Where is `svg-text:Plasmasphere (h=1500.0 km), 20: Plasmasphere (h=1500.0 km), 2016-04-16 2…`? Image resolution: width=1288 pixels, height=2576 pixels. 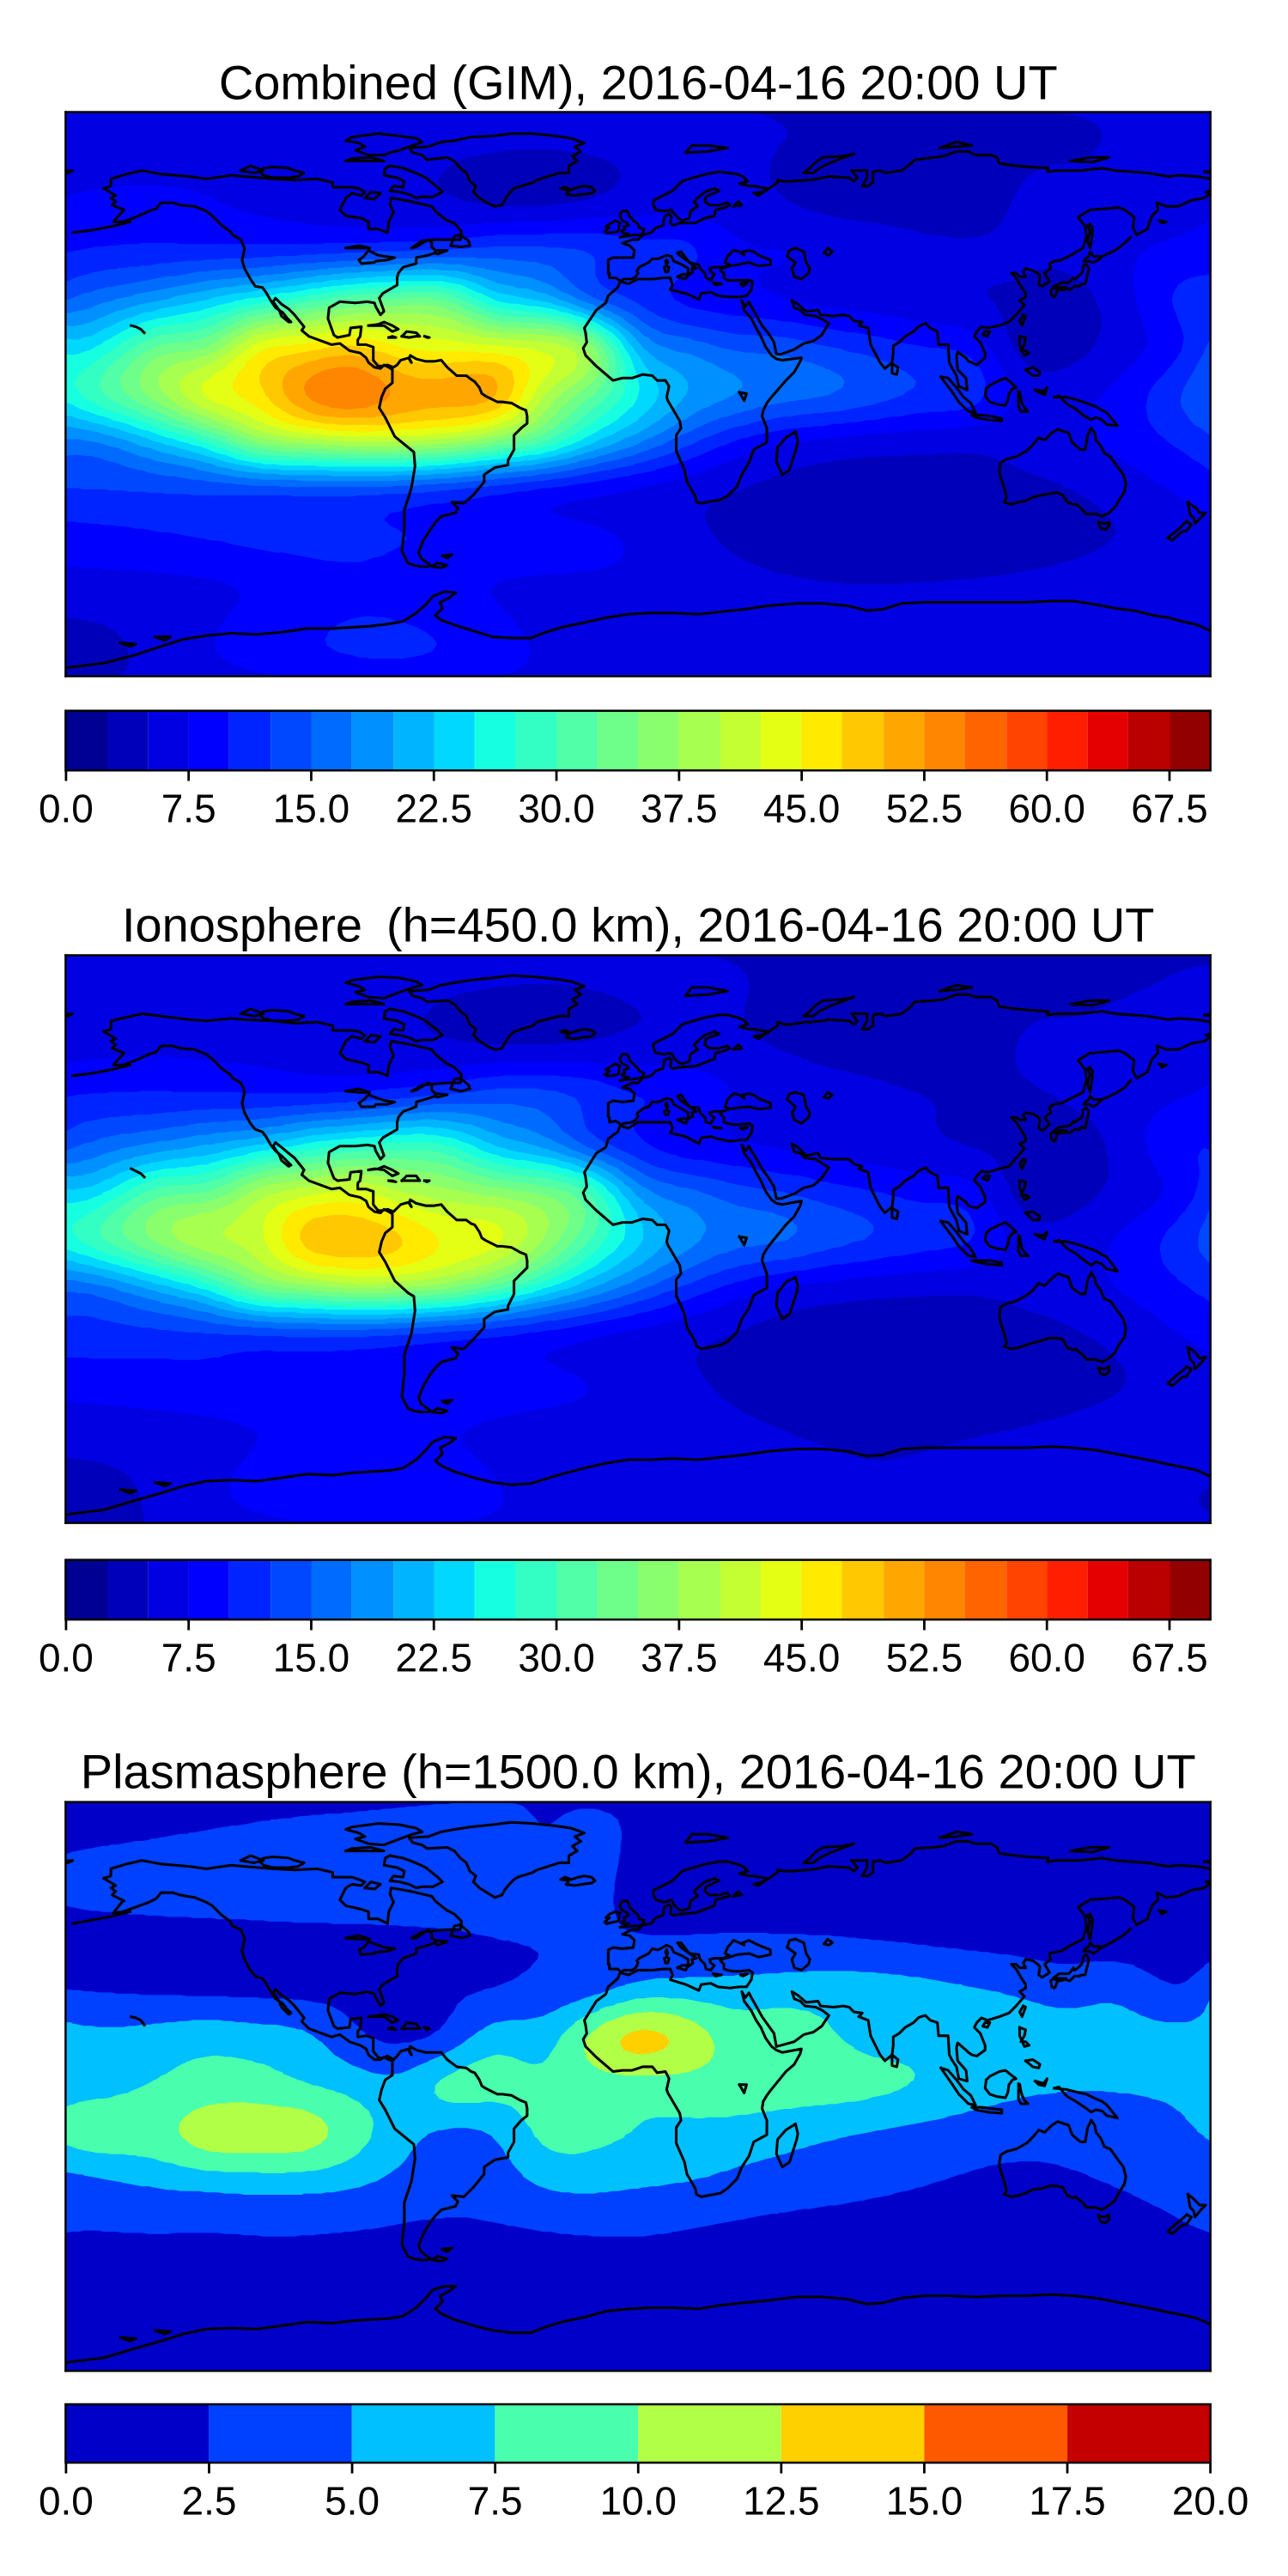
svg-text:Plasmasphere (h=1500.0 km), 20: Plasmasphere (h=1500.0 km), 2016-04-16 2… is located at coordinates (638, 1772).